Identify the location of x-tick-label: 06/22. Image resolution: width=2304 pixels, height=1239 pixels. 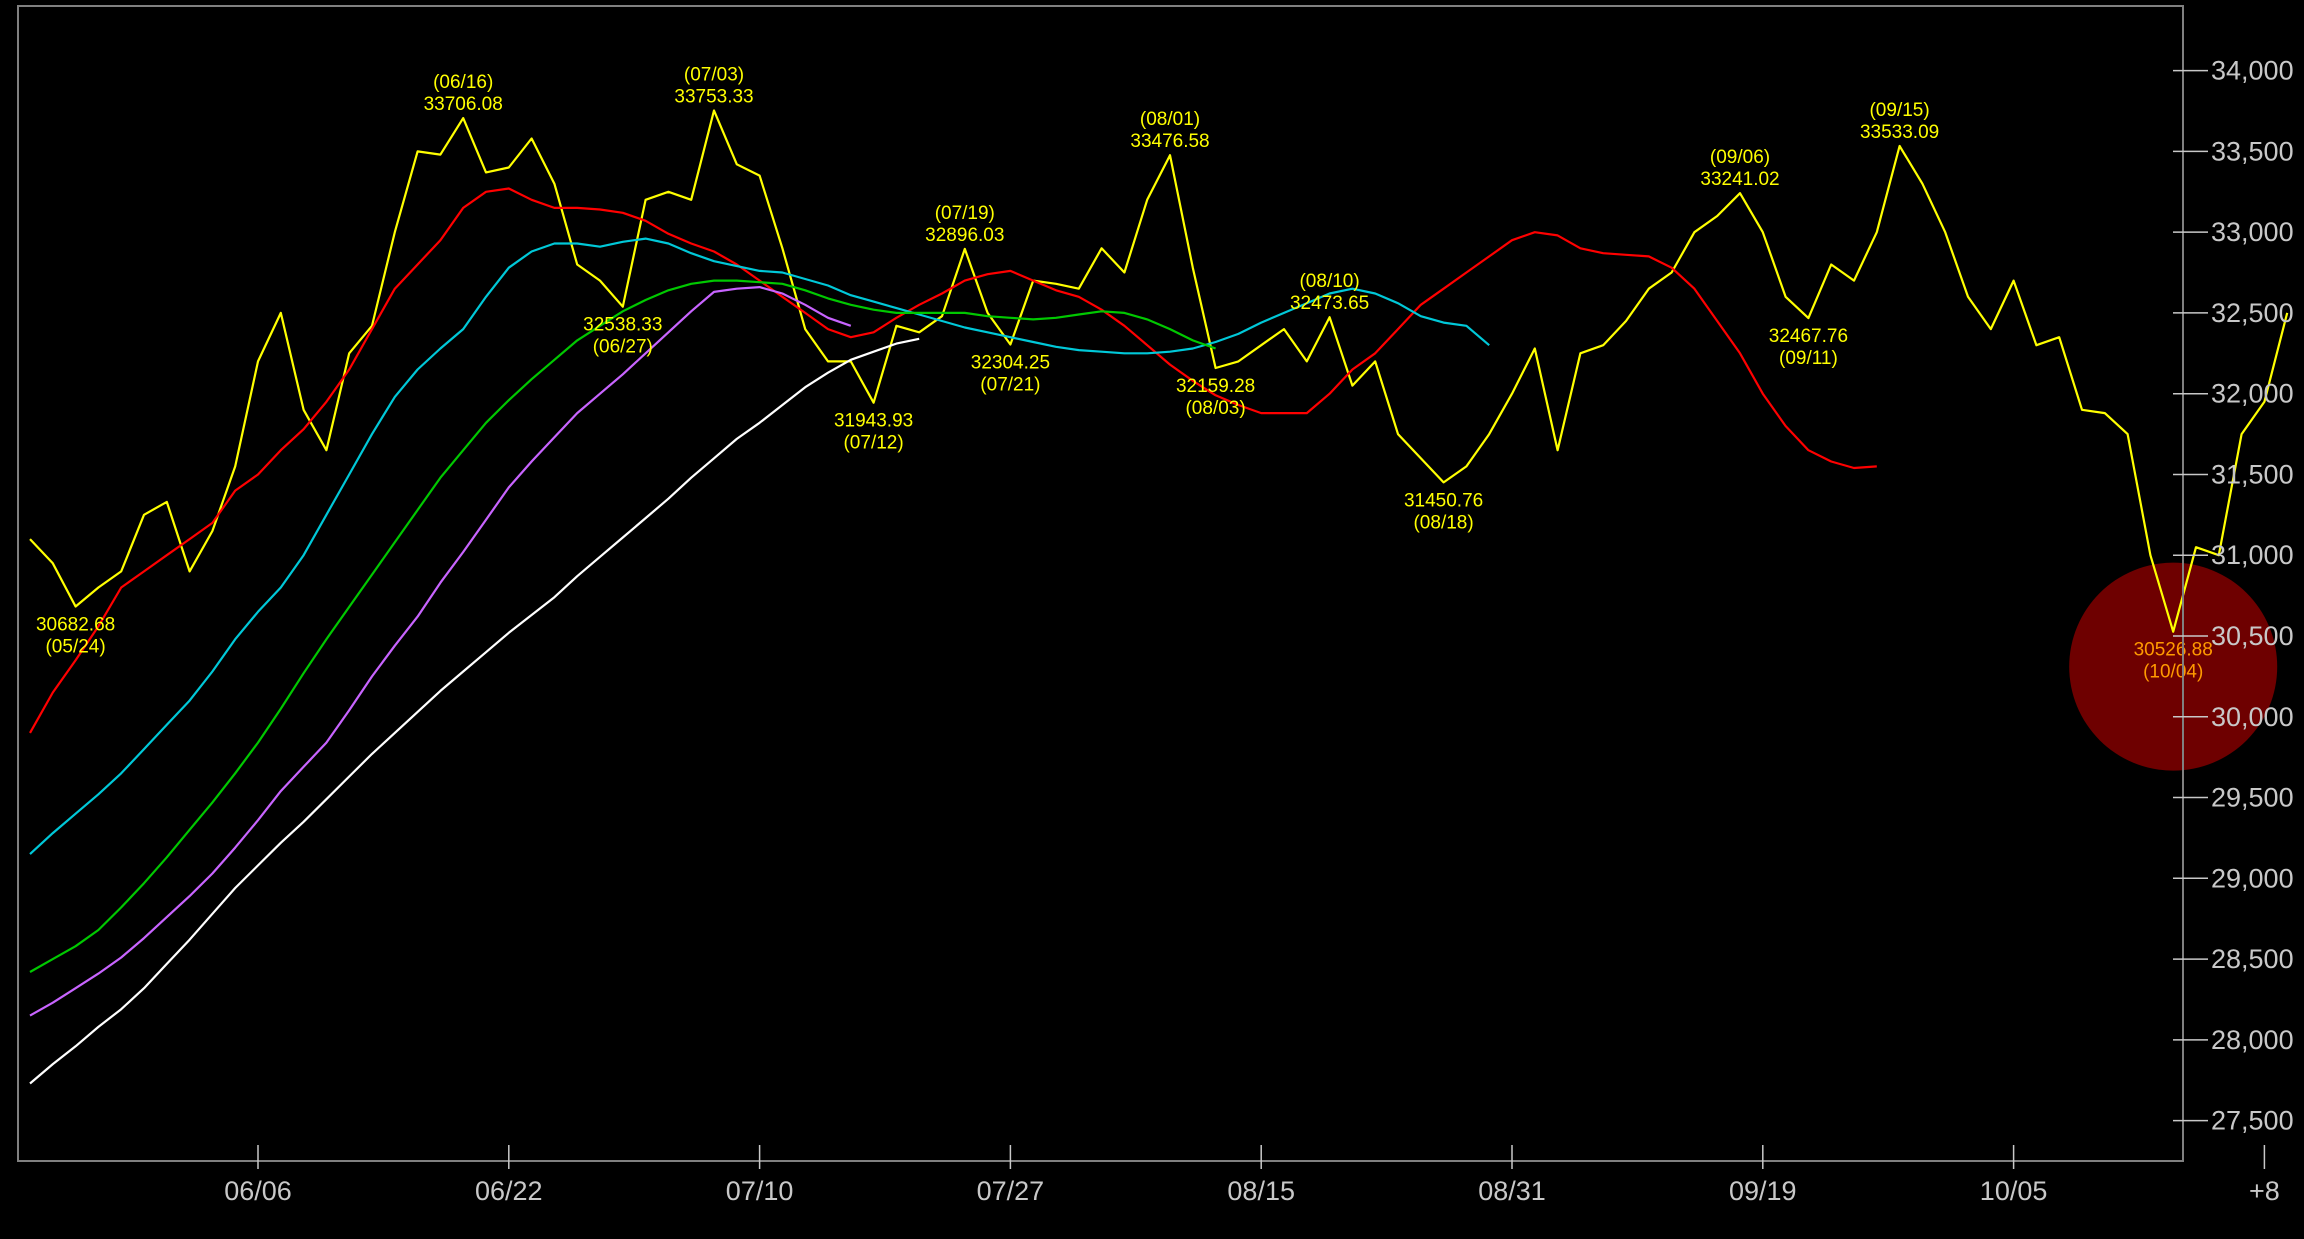
(509, 1191).